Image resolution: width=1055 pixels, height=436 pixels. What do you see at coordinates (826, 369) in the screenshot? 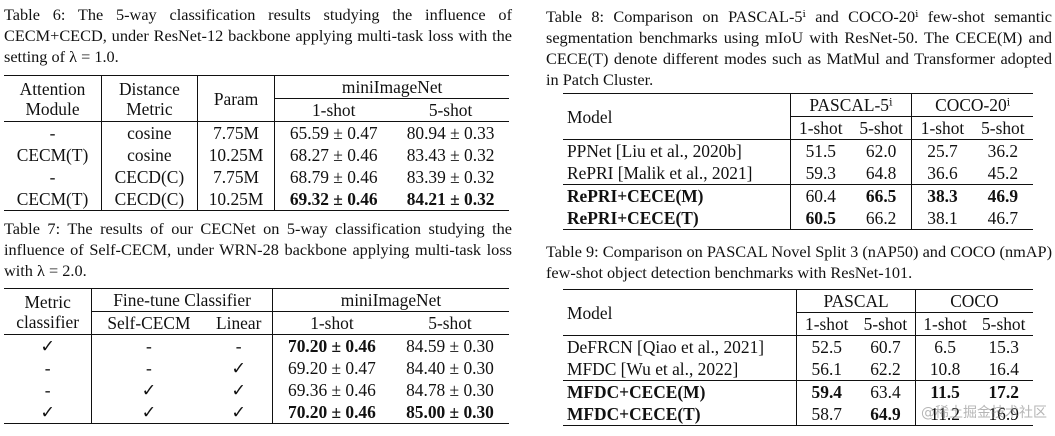
I see `t9-r1-c1: 56.1` at bounding box center [826, 369].